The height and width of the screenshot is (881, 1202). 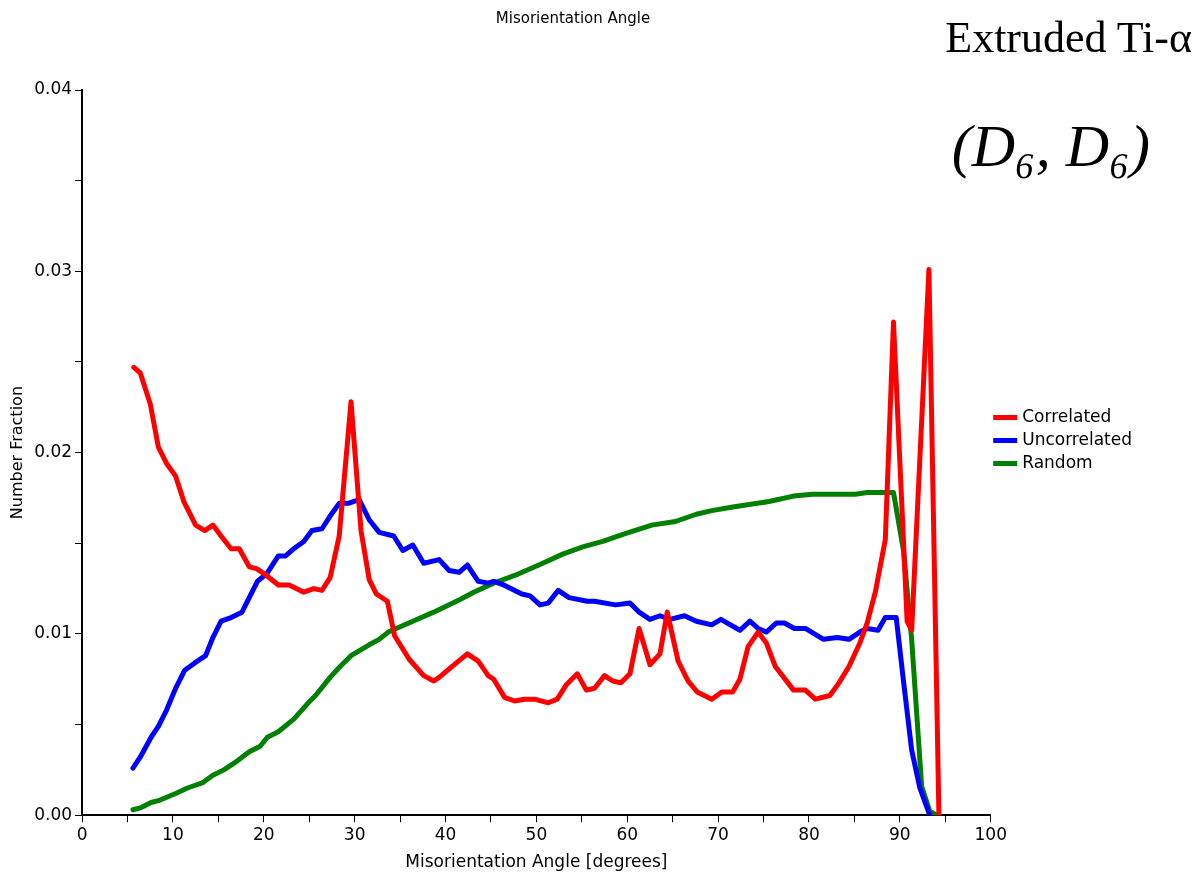 What do you see at coordinates (900, 833) in the screenshot?
I see `x-tick-label: 90` at bounding box center [900, 833].